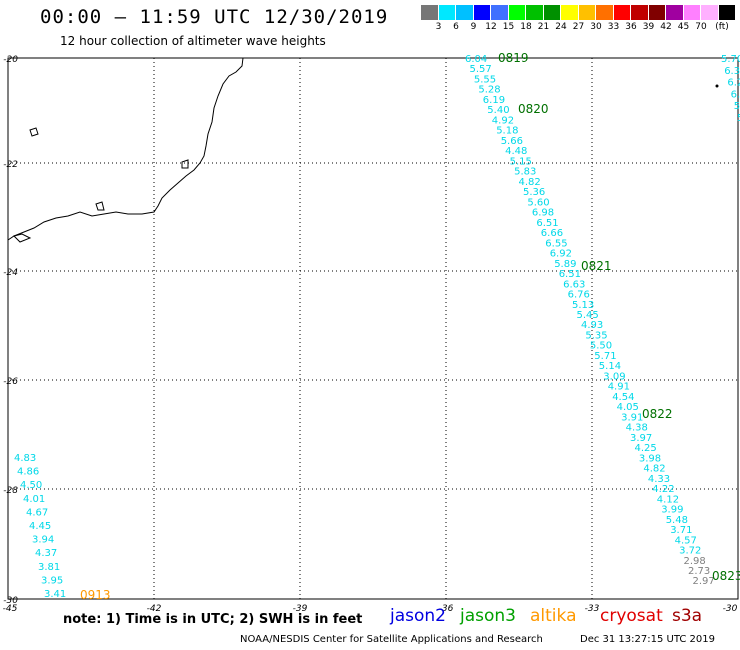 This screenshot has height=650, width=740. Describe the element at coordinates (530, 182) in the screenshot. I see `wave-height-value: 4.82` at that location.